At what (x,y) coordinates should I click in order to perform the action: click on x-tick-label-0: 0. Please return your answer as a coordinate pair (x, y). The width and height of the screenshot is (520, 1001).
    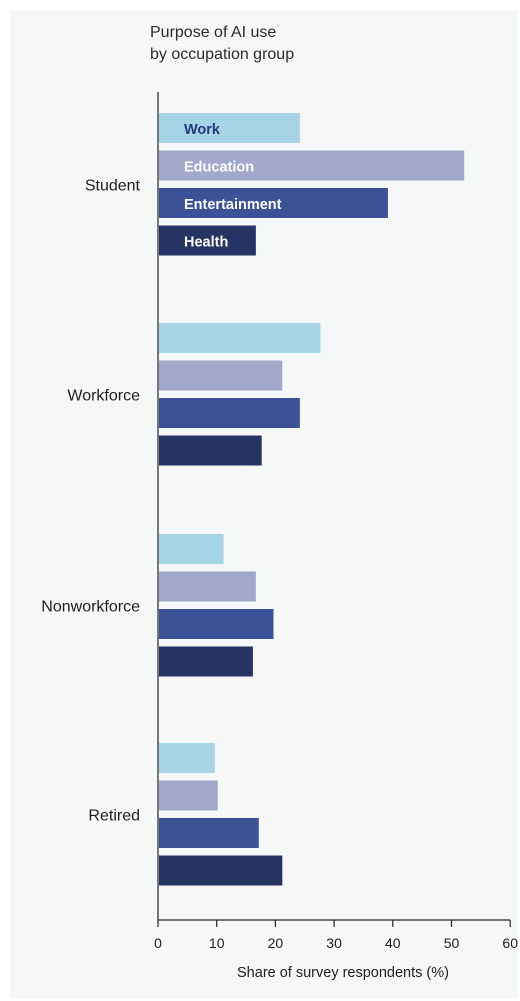
    Looking at the image, I should click on (158, 943).